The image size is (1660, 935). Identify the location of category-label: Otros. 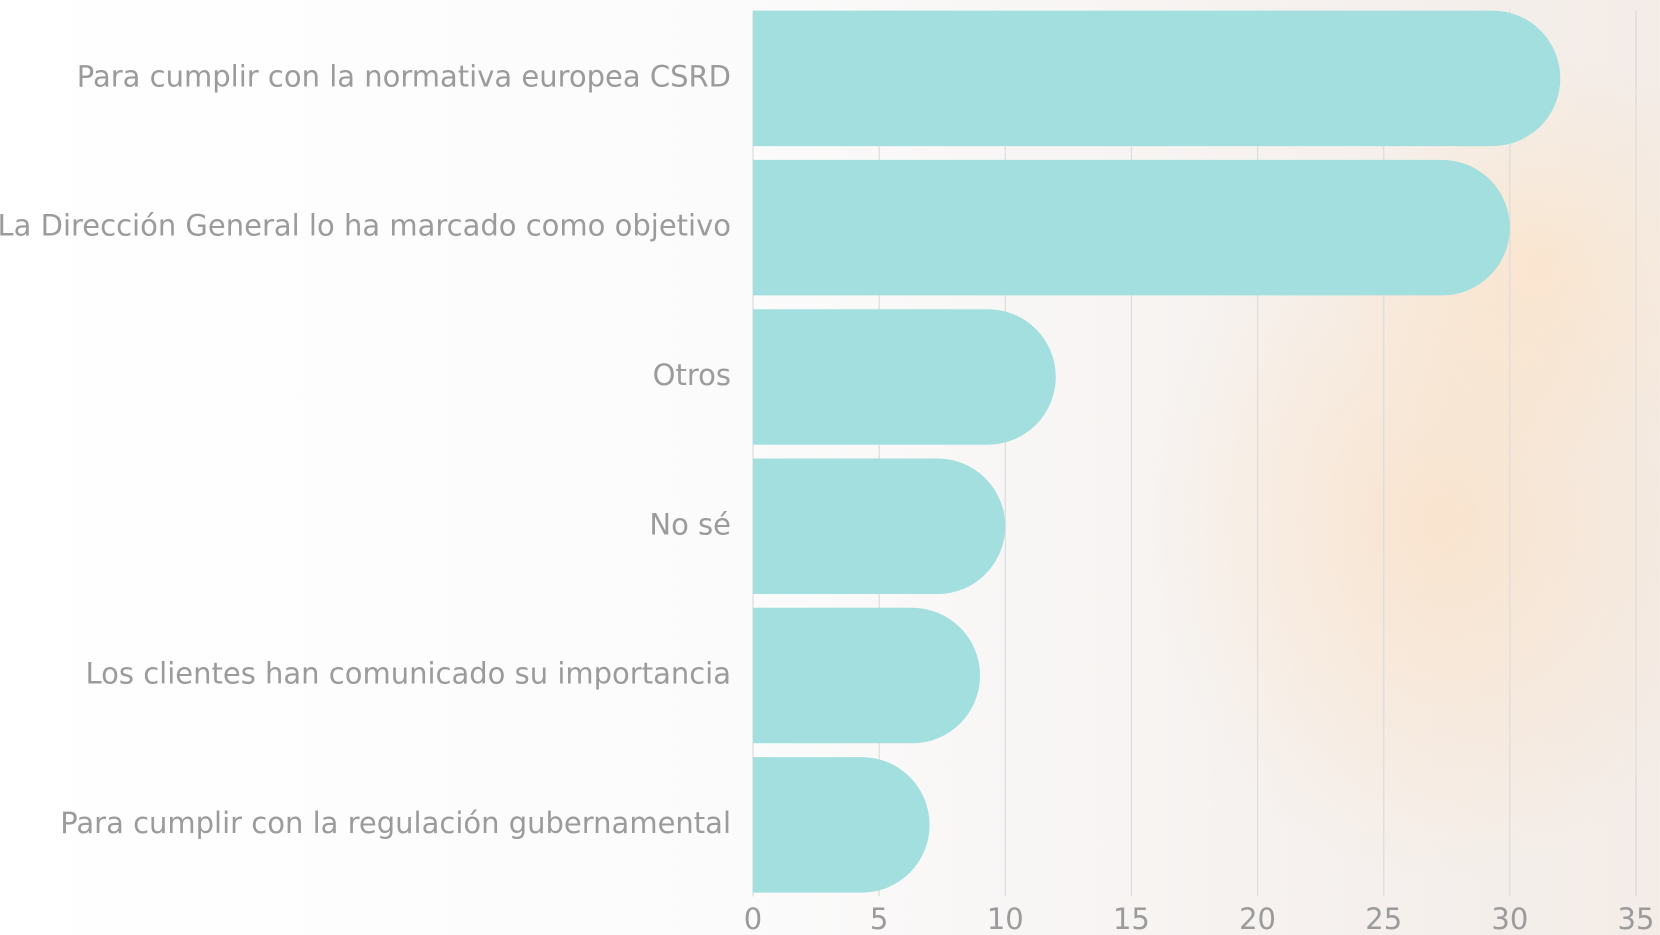
(692, 375).